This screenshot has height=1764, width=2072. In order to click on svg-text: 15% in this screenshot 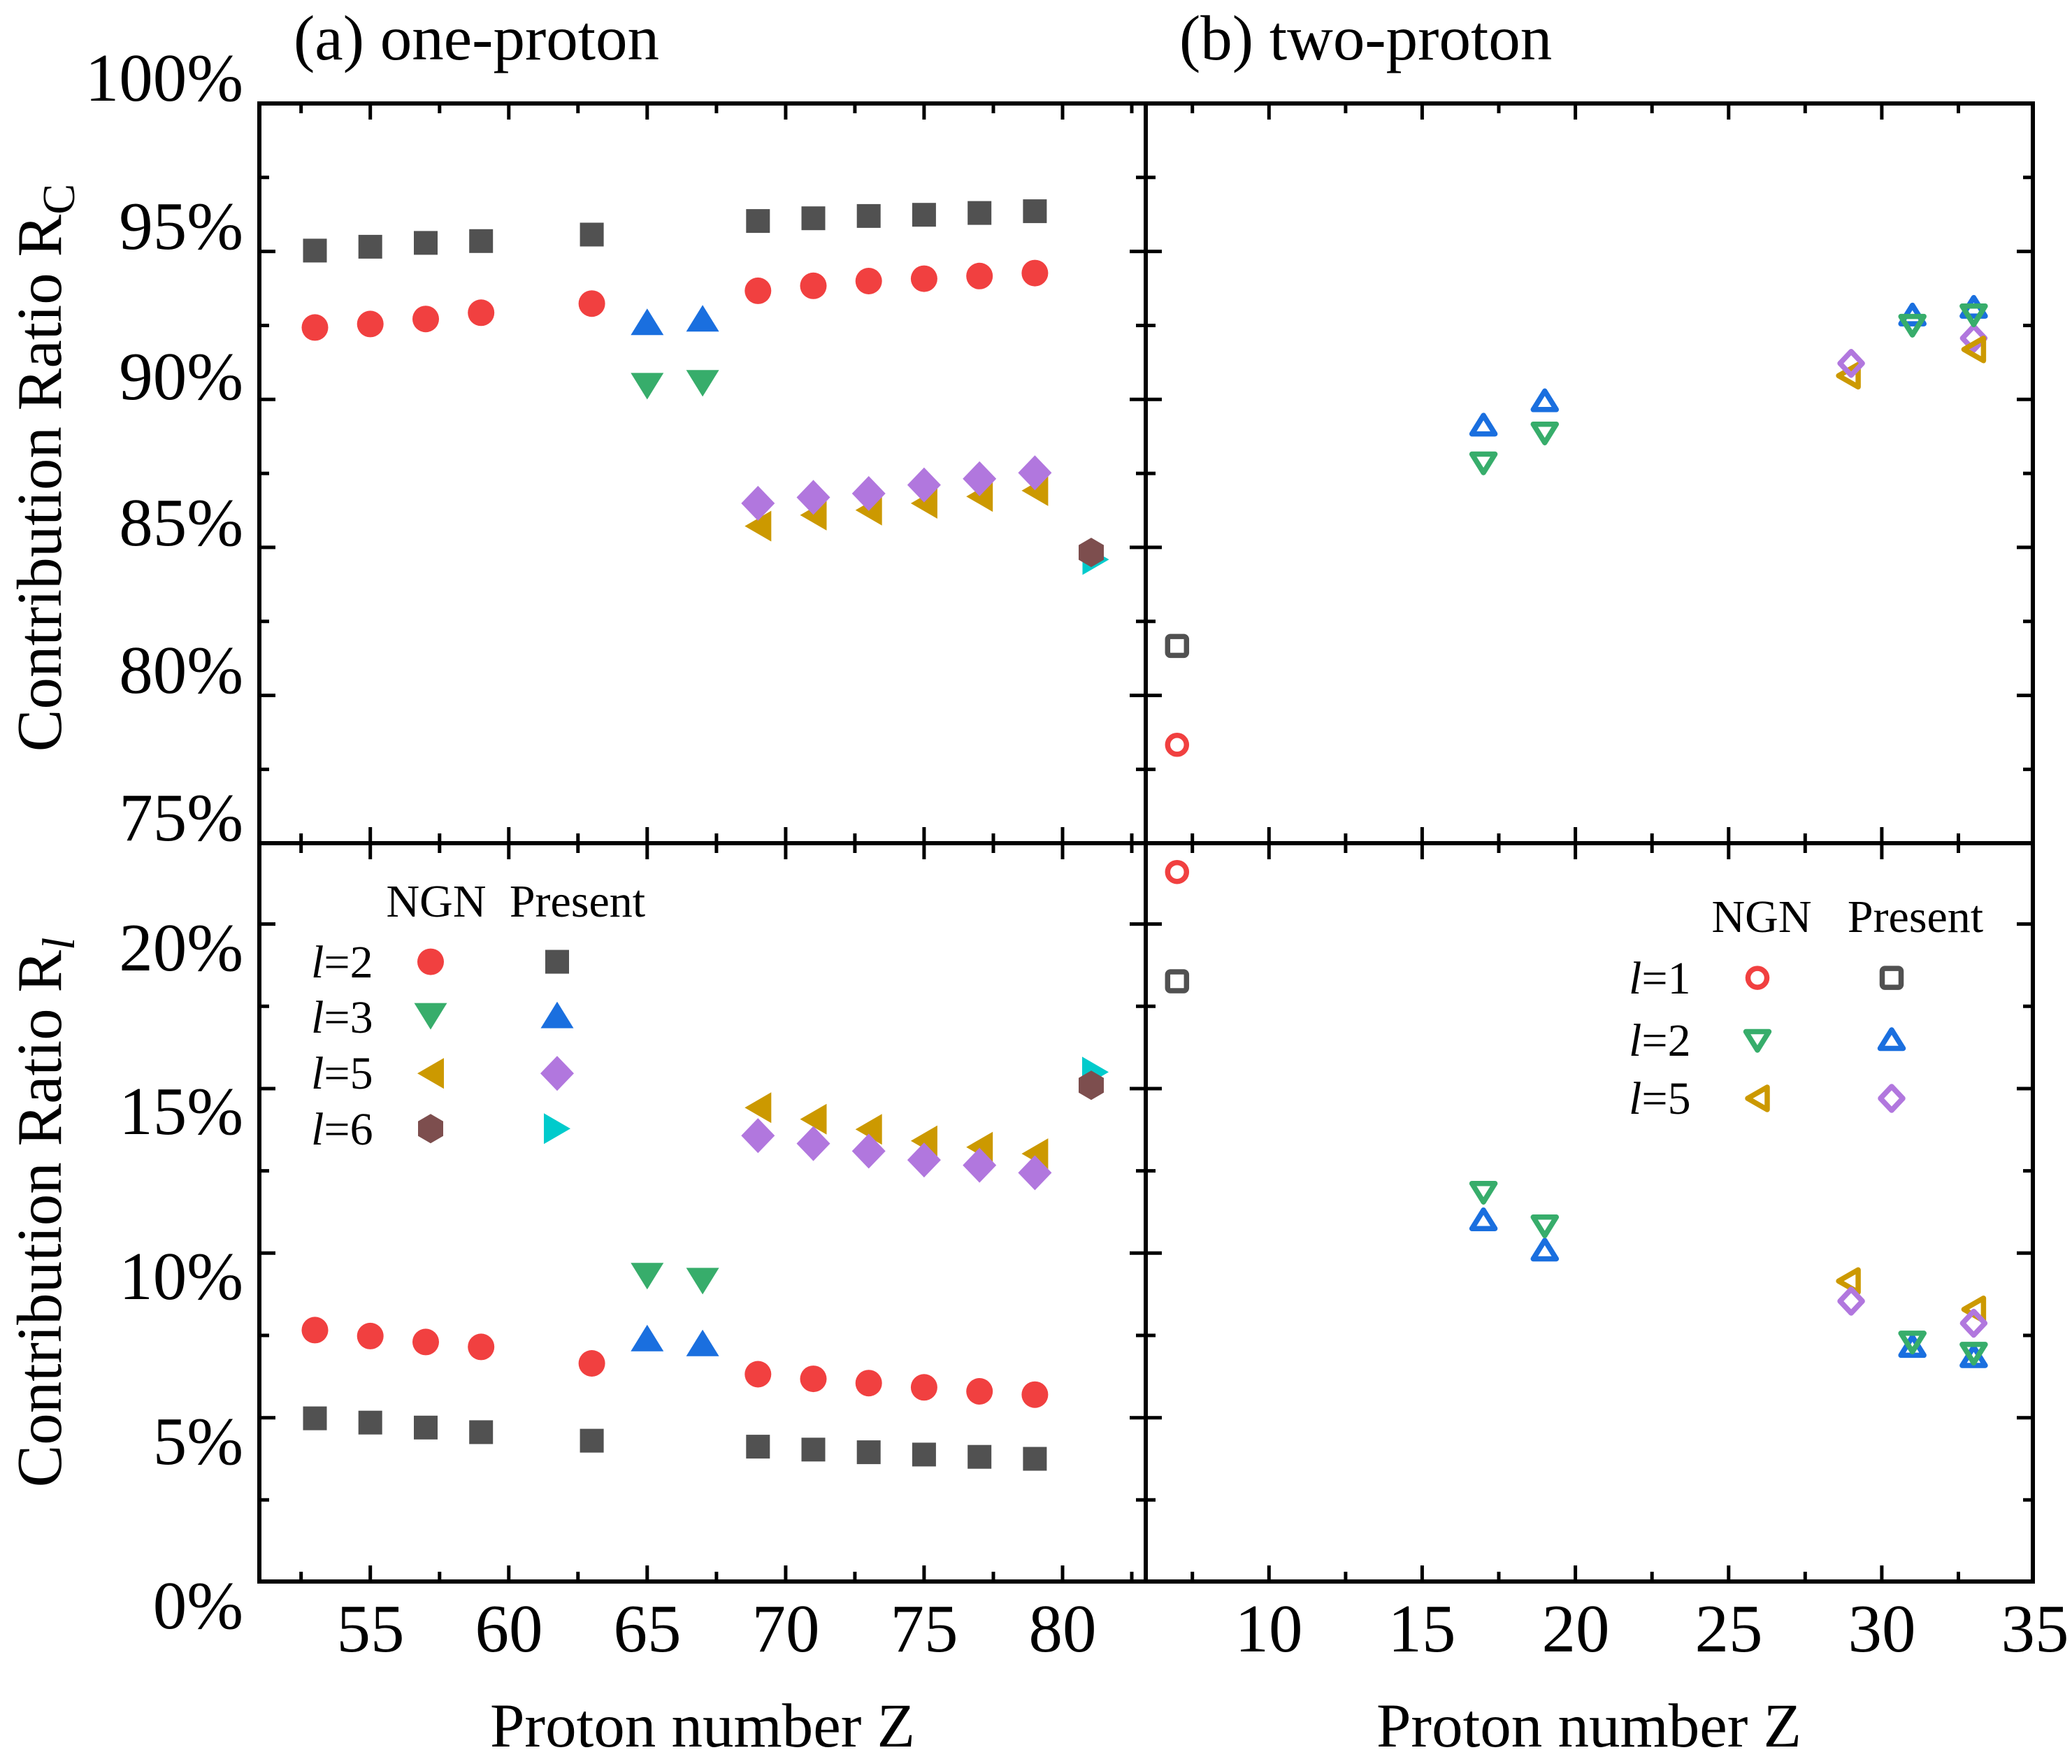, I will do `click(181, 1112)`.